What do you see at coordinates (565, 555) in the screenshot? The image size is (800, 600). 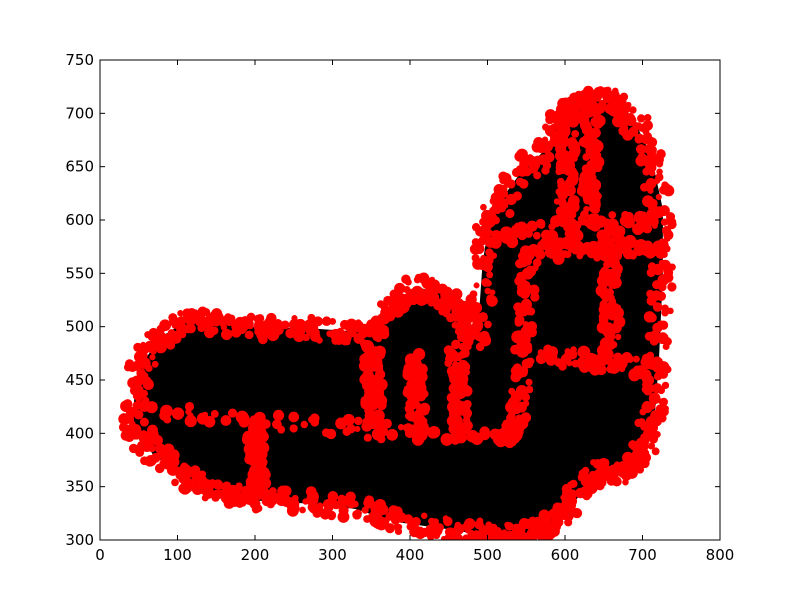 I see `x-tick-label: 600` at bounding box center [565, 555].